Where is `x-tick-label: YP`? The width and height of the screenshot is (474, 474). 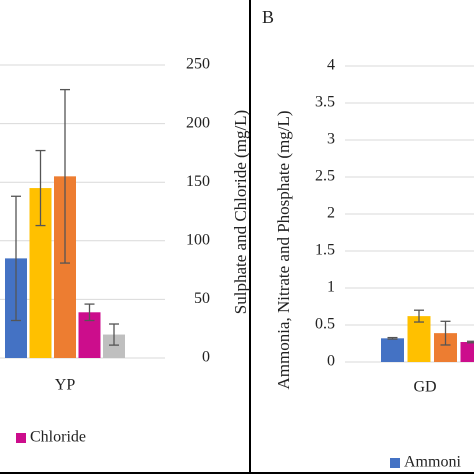 x-tick-label: YP is located at coordinates (65, 385).